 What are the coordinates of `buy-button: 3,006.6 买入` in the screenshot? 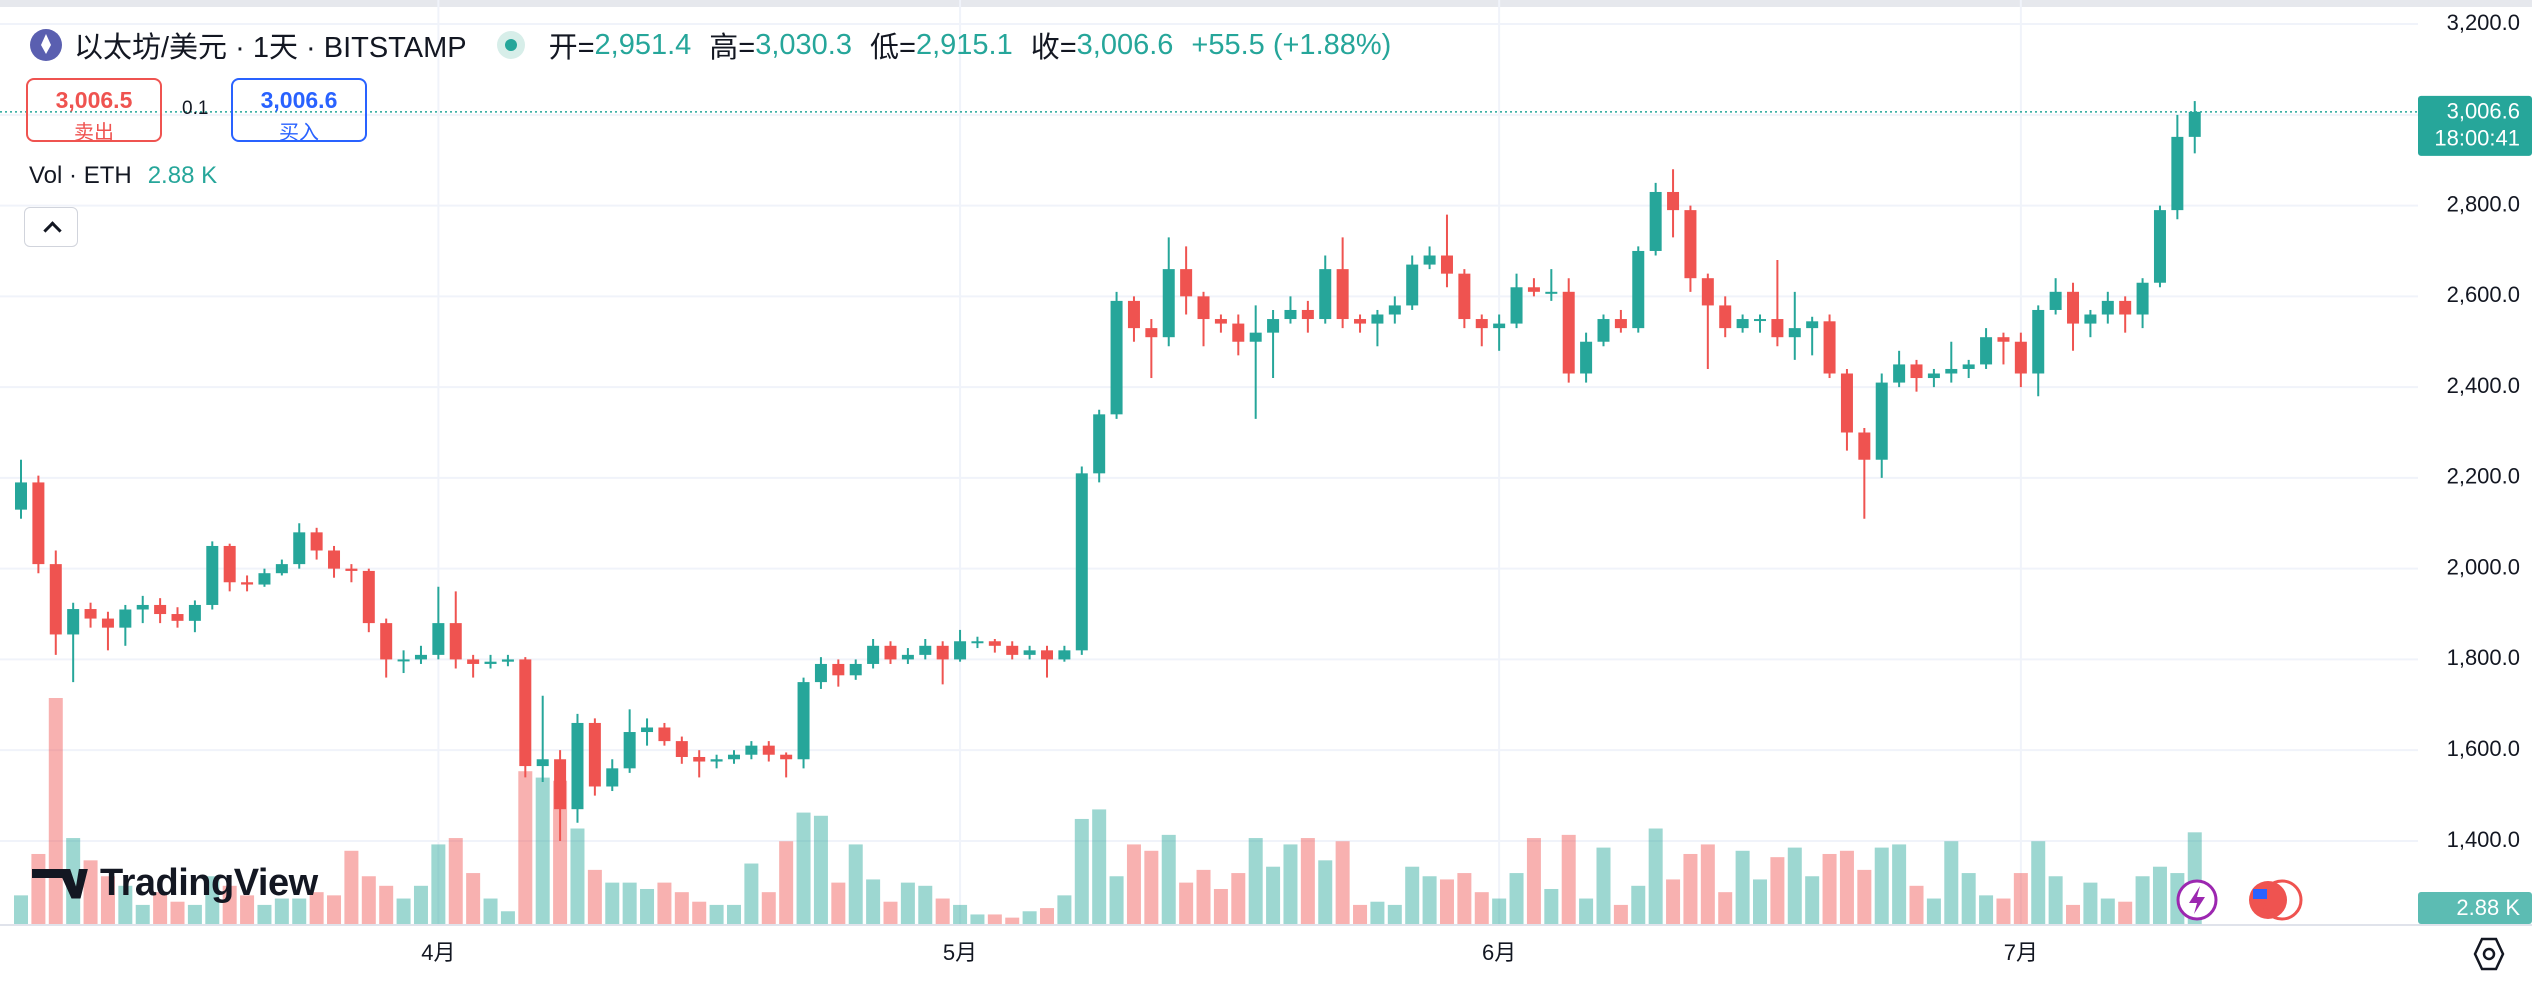 It's located at (299, 111).